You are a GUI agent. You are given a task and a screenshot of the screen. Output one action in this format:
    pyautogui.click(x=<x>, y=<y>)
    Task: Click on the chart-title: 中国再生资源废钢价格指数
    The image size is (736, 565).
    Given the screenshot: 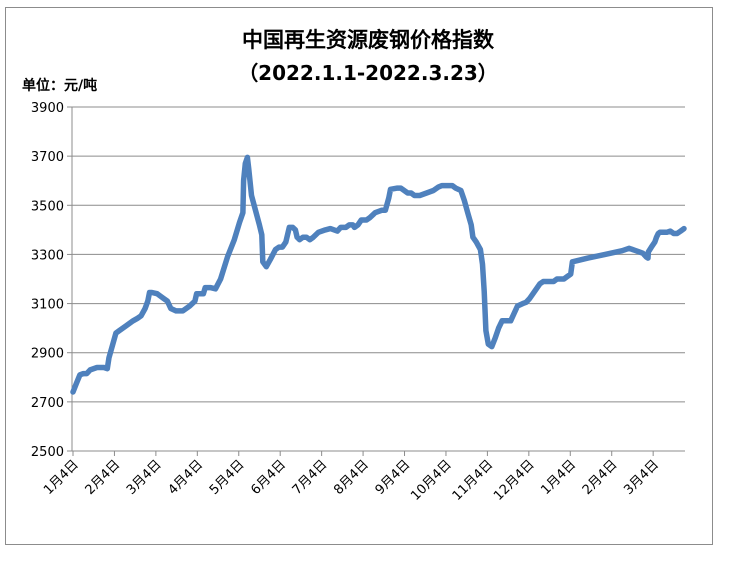 What is the action you would take?
    pyautogui.click(x=368, y=40)
    